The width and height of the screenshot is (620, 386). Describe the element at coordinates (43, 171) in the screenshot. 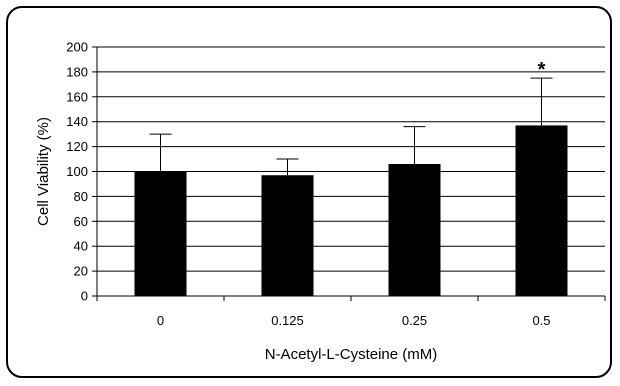

I see `y-axis-title: Cell Viability (%)` at that location.